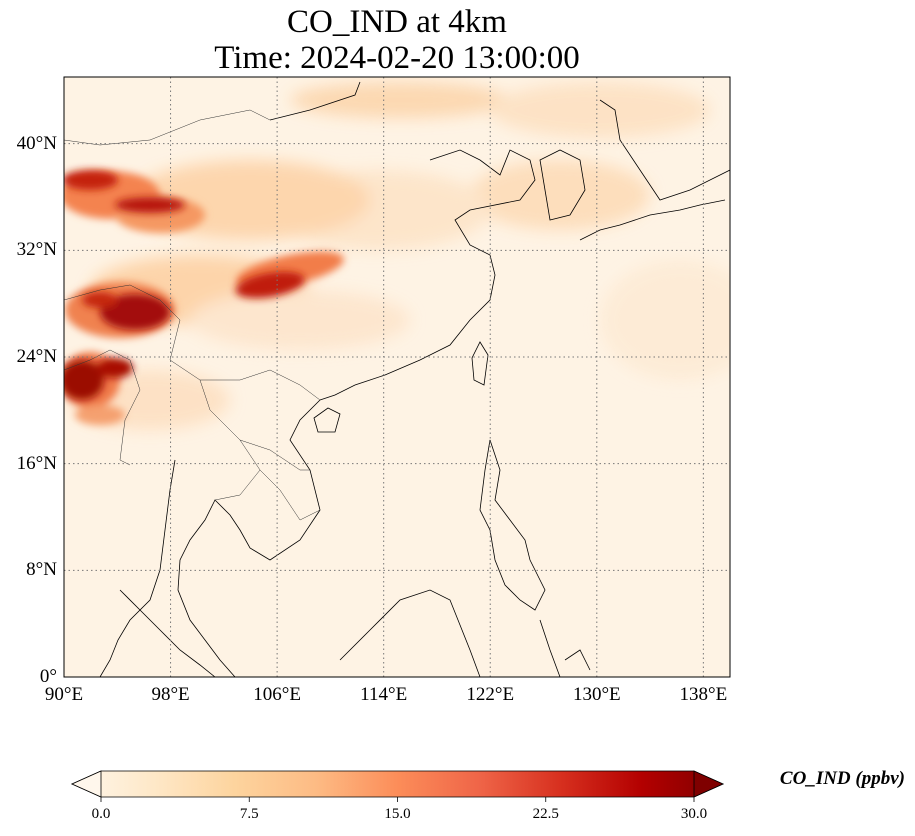  What do you see at coordinates (397, 814) in the screenshot?
I see `colorbar-tick-label: 15.0` at bounding box center [397, 814].